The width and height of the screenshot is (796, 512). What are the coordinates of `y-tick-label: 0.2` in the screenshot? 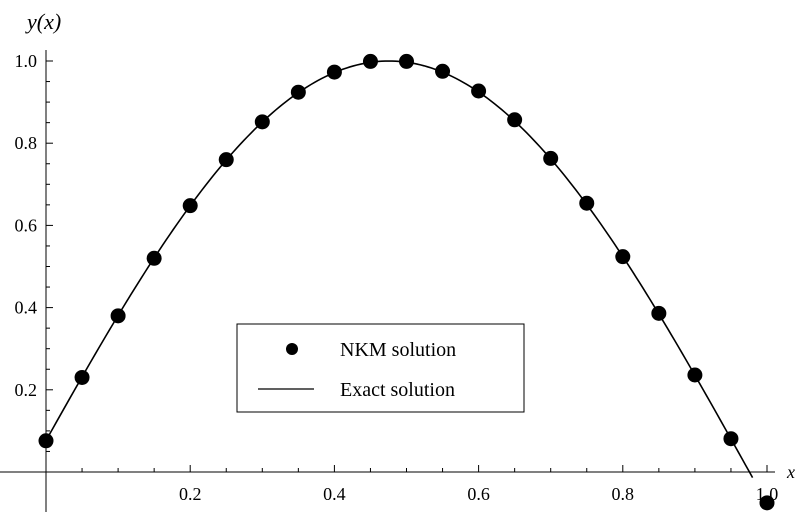 It's located at (26, 390).